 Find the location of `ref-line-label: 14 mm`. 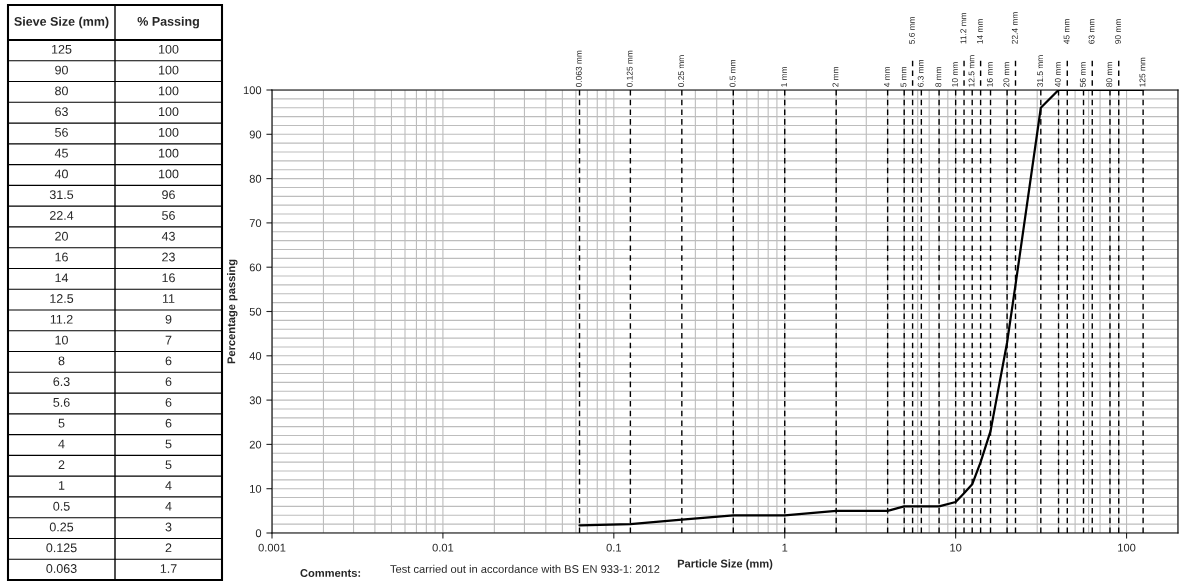

ref-line-label: 14 mm is located at coordinates (980, 31).